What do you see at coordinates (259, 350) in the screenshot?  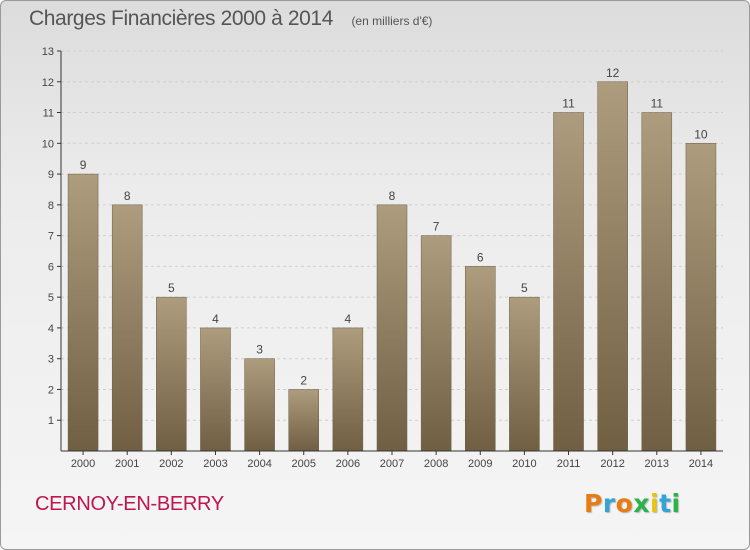 I see `value-label: 3` at bounding box center [259, 350].